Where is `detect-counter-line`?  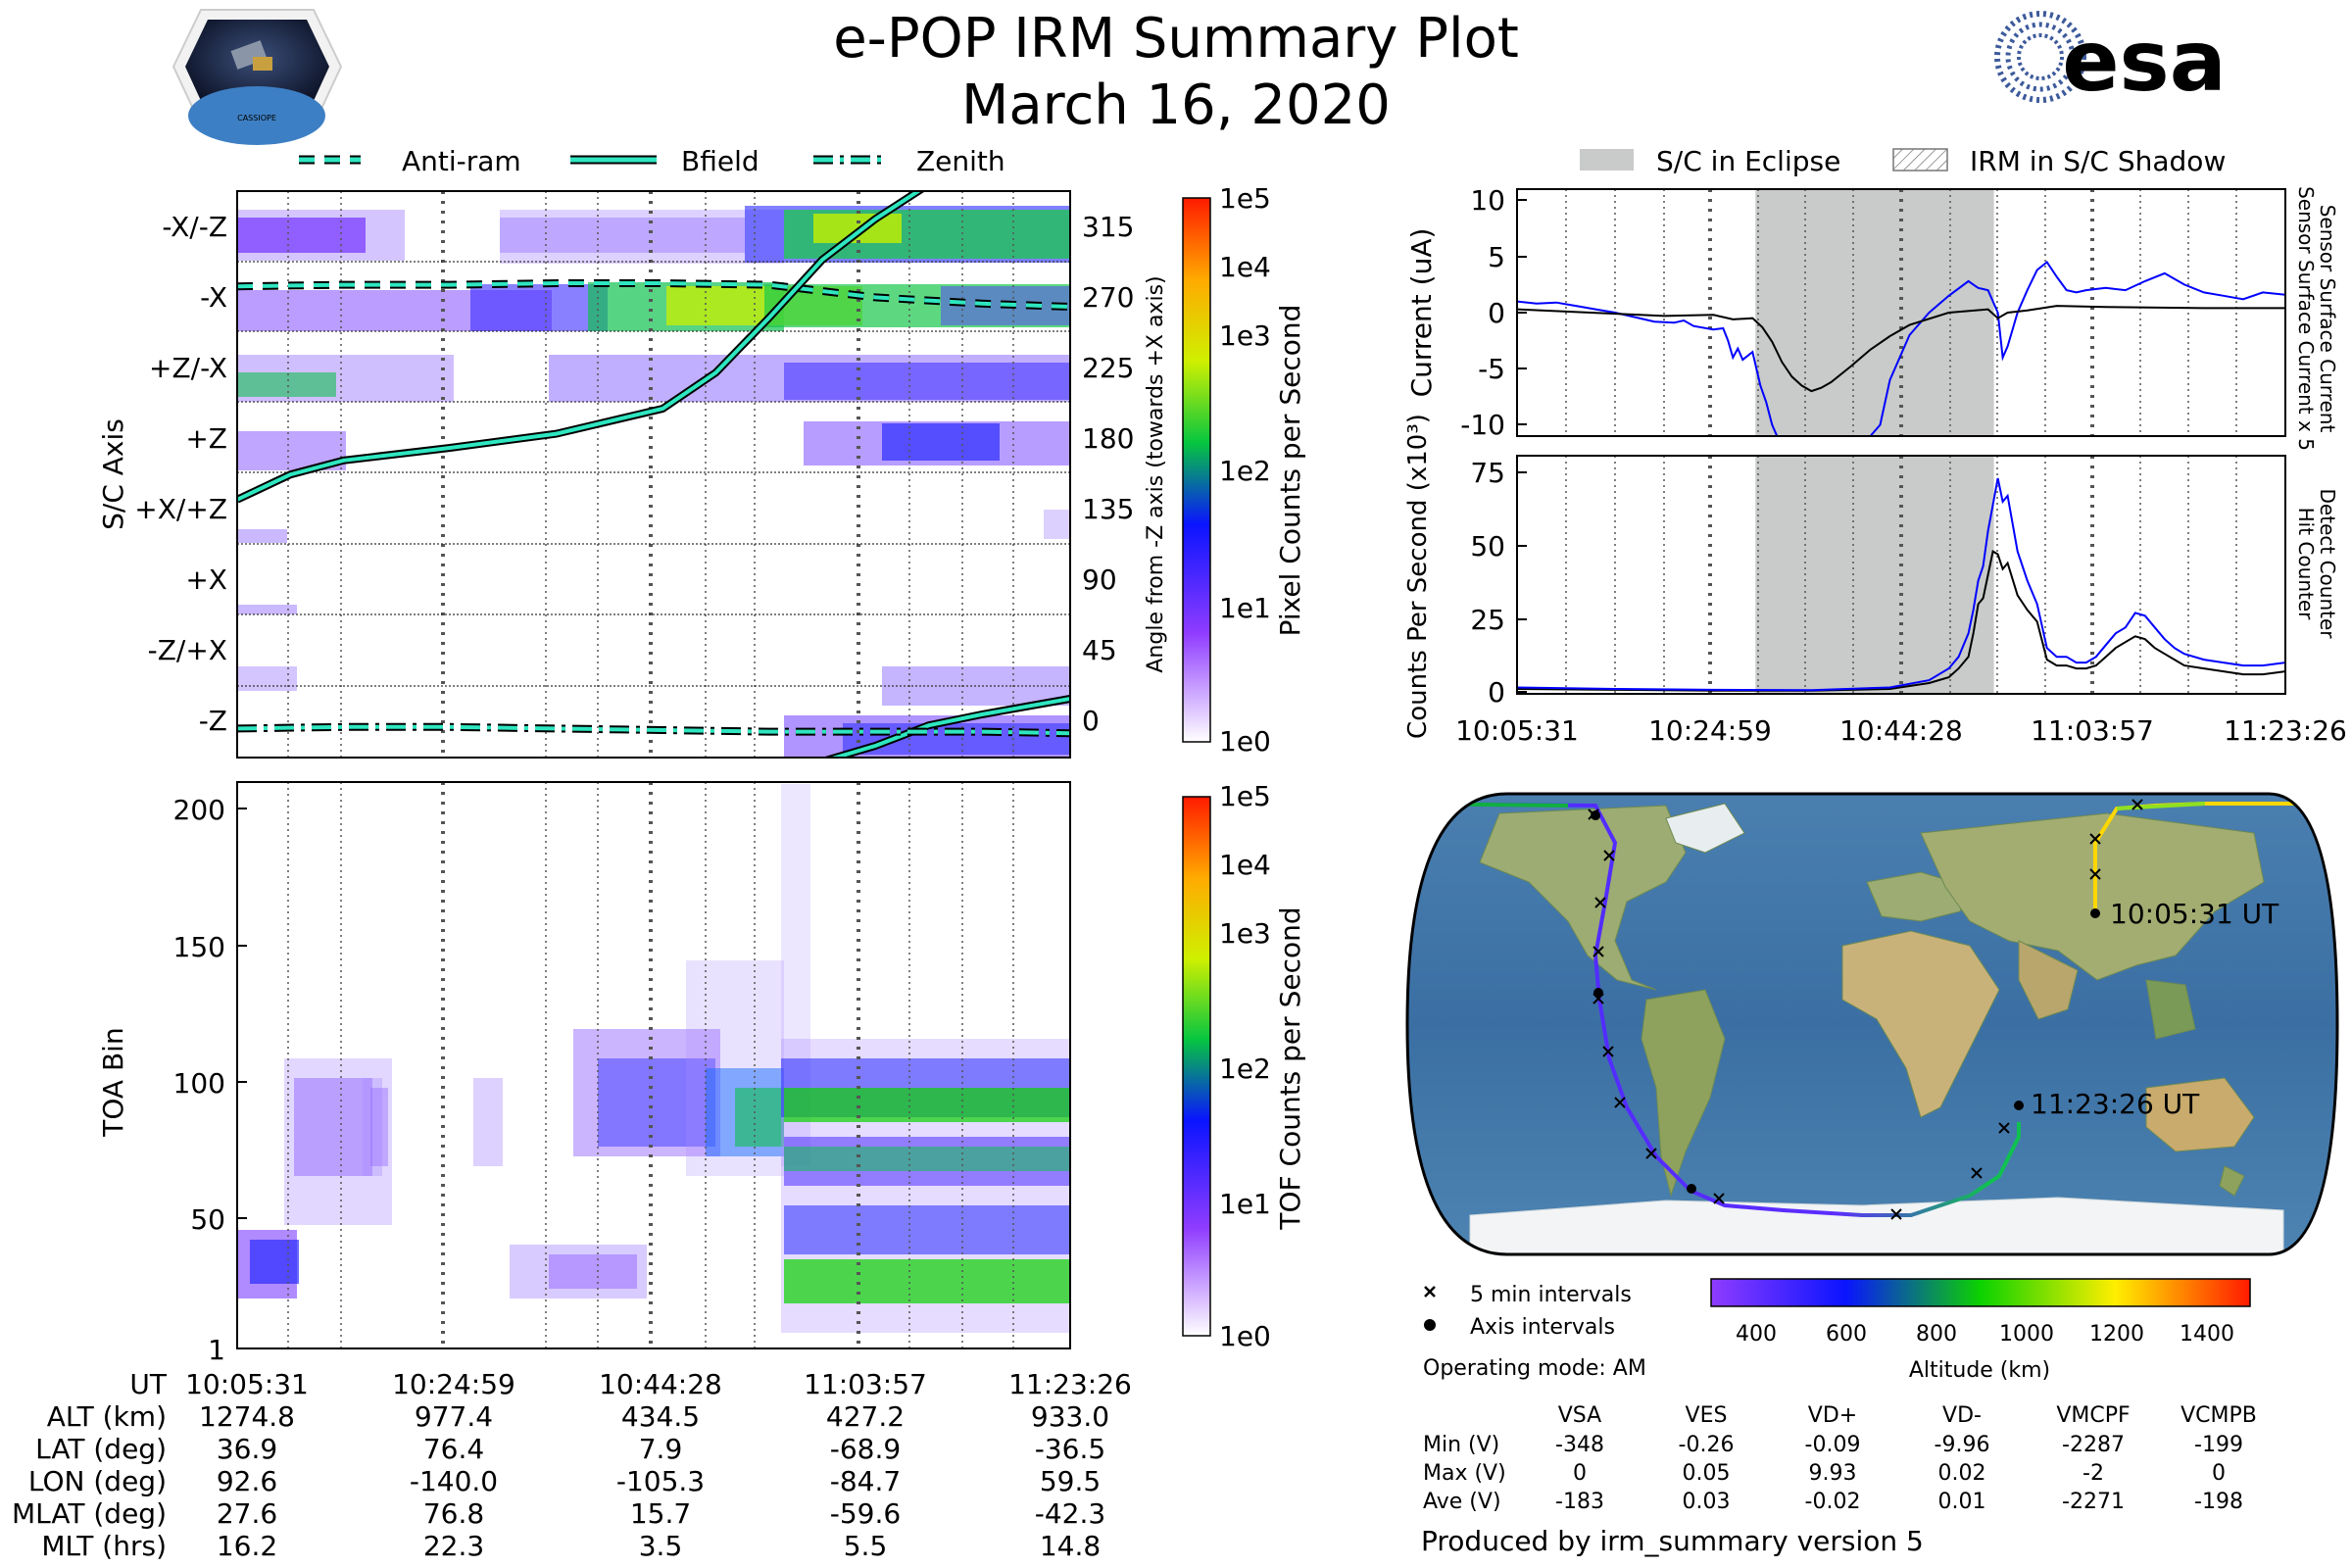 detect-counter-line is located at coordinates (1901, 584).